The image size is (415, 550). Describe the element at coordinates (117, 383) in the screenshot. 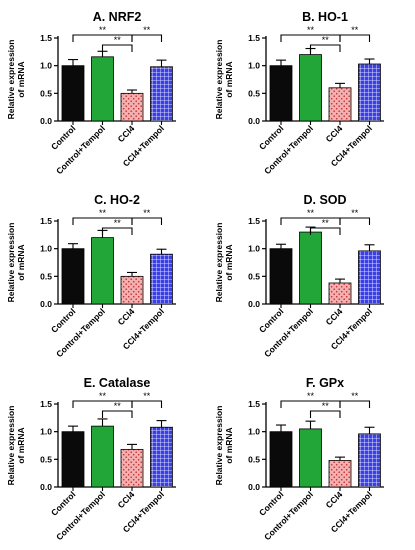

I see `chart-title: E. Catalase` at that location.